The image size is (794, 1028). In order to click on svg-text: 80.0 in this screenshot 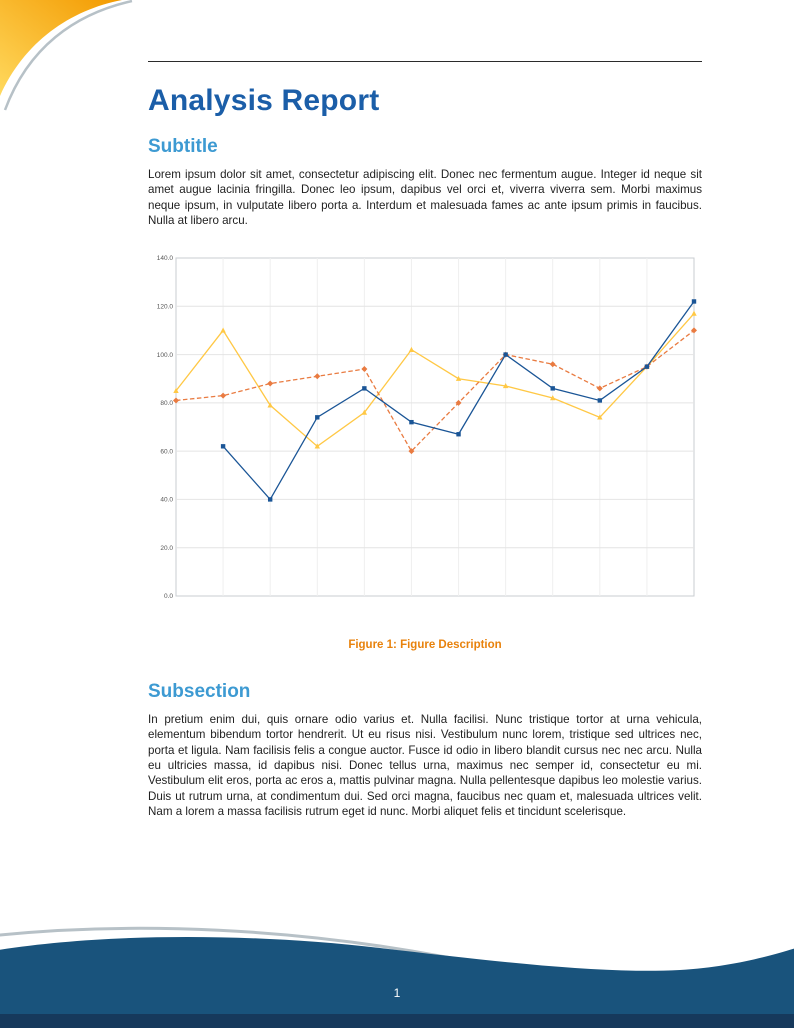, I will do `click(166, 403)`.